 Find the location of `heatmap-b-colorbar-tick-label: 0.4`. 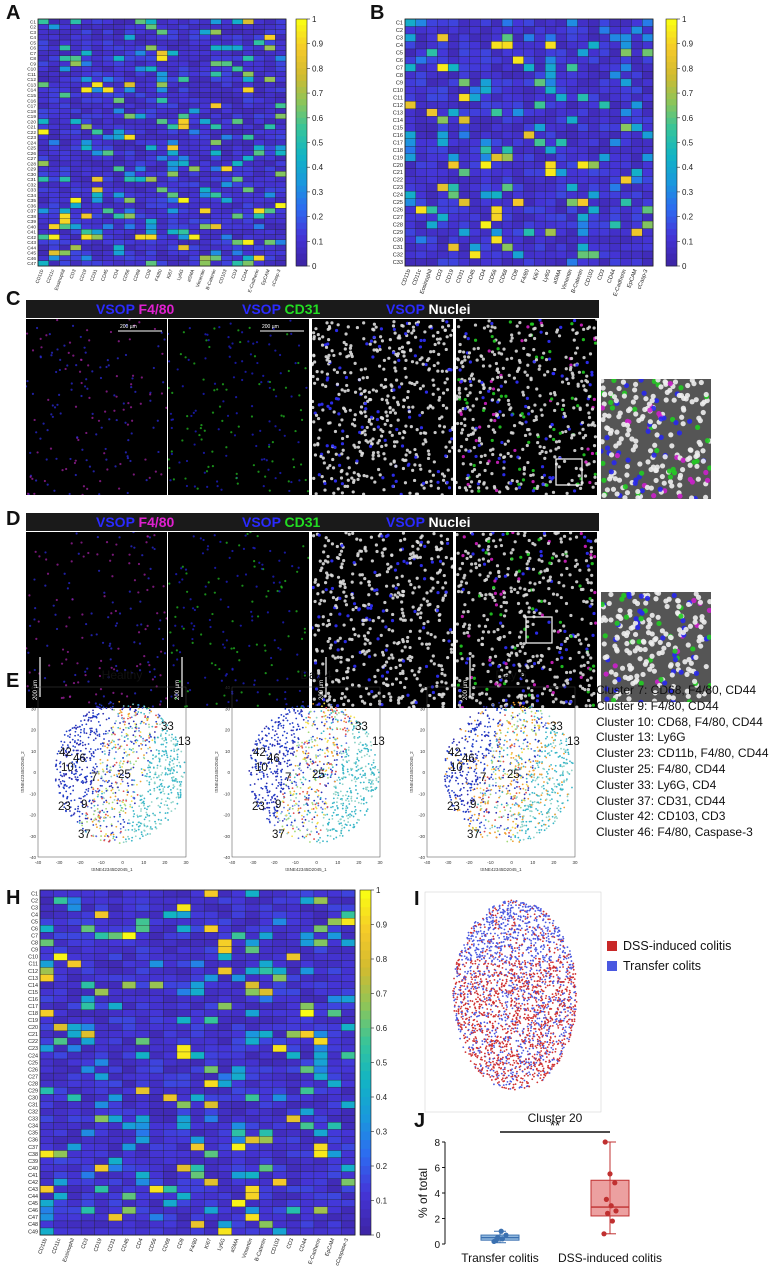

heatmap-b-colorbar-tick-label: 0.4 is located at coordinates (688, 167).